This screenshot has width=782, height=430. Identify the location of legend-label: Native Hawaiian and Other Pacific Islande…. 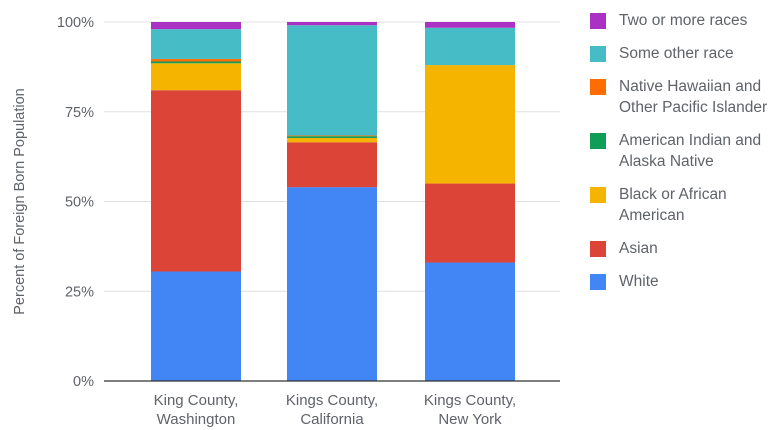
(693, 97).